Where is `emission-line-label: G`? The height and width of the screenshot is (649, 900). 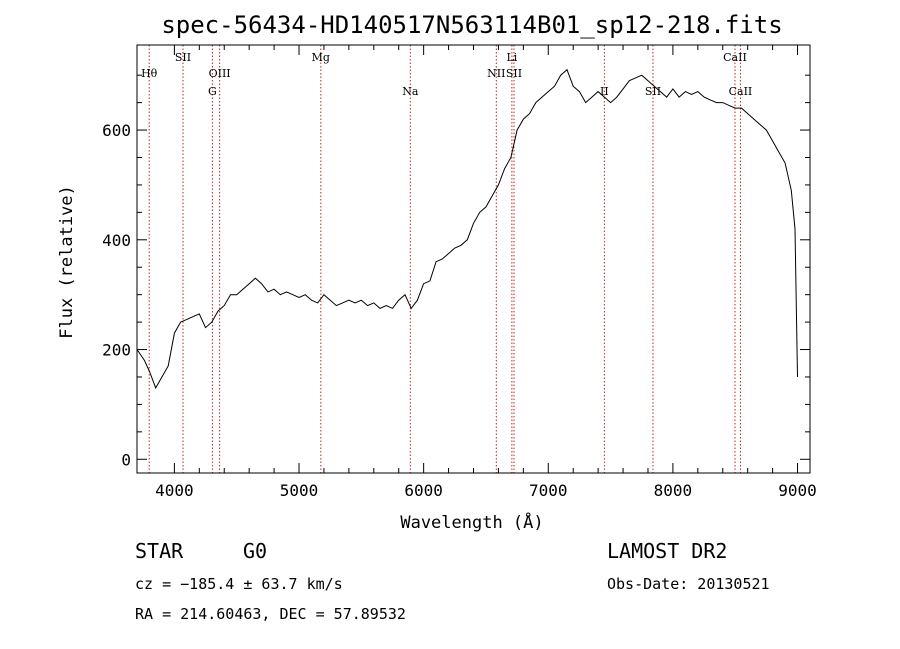 emission-line-label: G is located at coordinates (212, 91).